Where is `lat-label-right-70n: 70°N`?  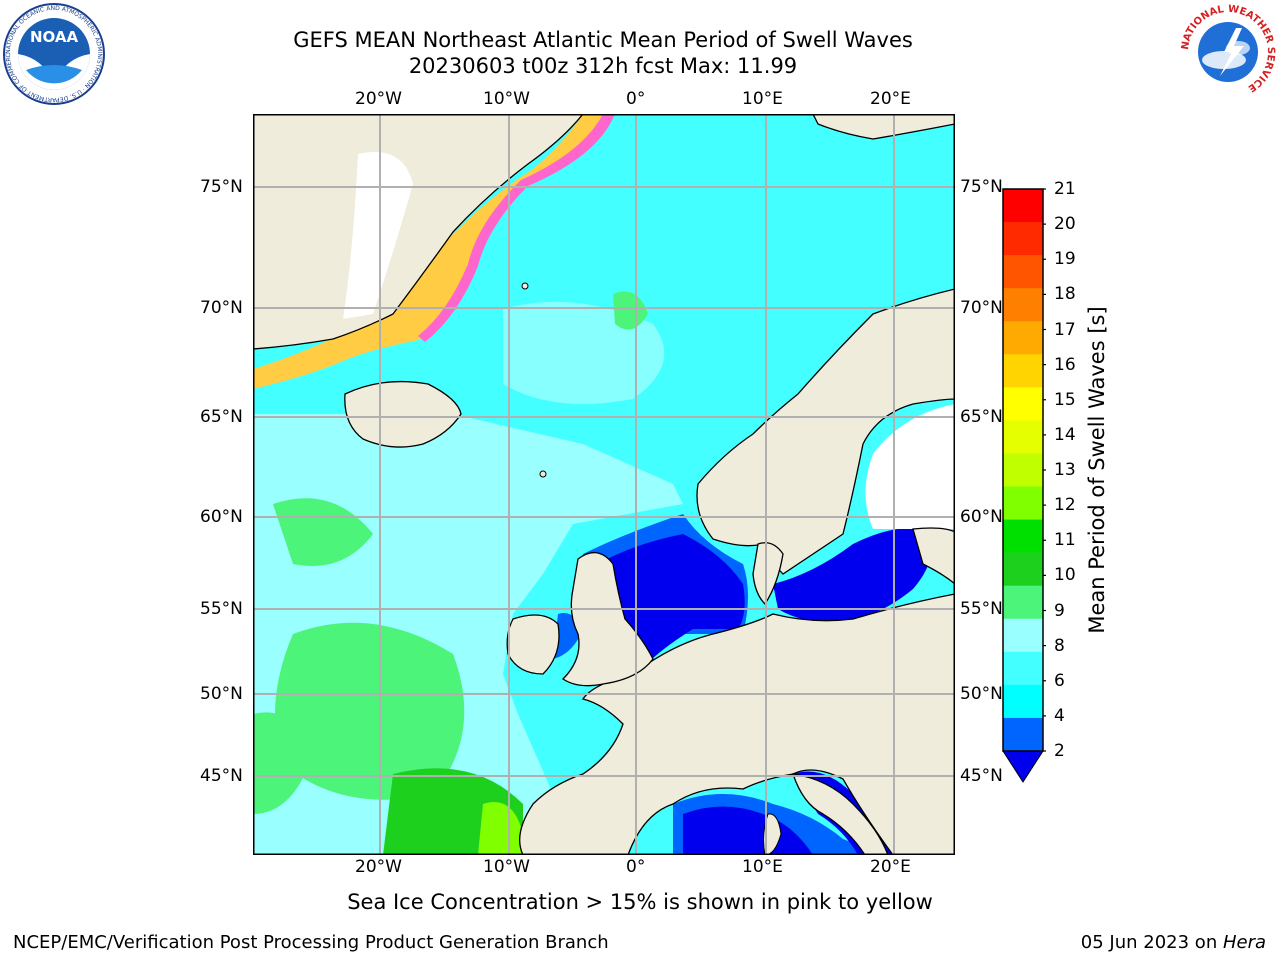 lat-label-right-70n: 70°N is located at coordinates (981, 308).